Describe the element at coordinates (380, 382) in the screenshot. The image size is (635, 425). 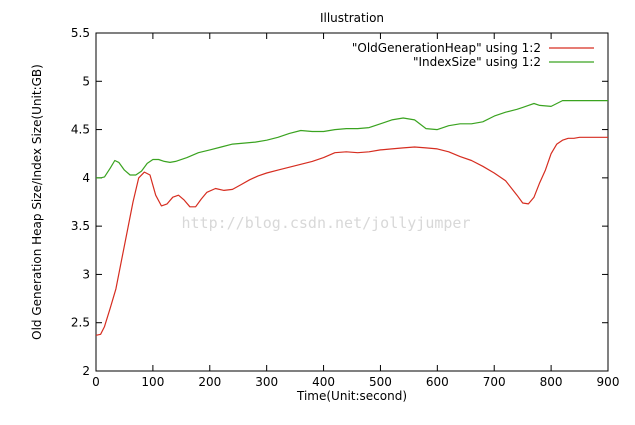
I see `x-tick-label: 500` at that location.